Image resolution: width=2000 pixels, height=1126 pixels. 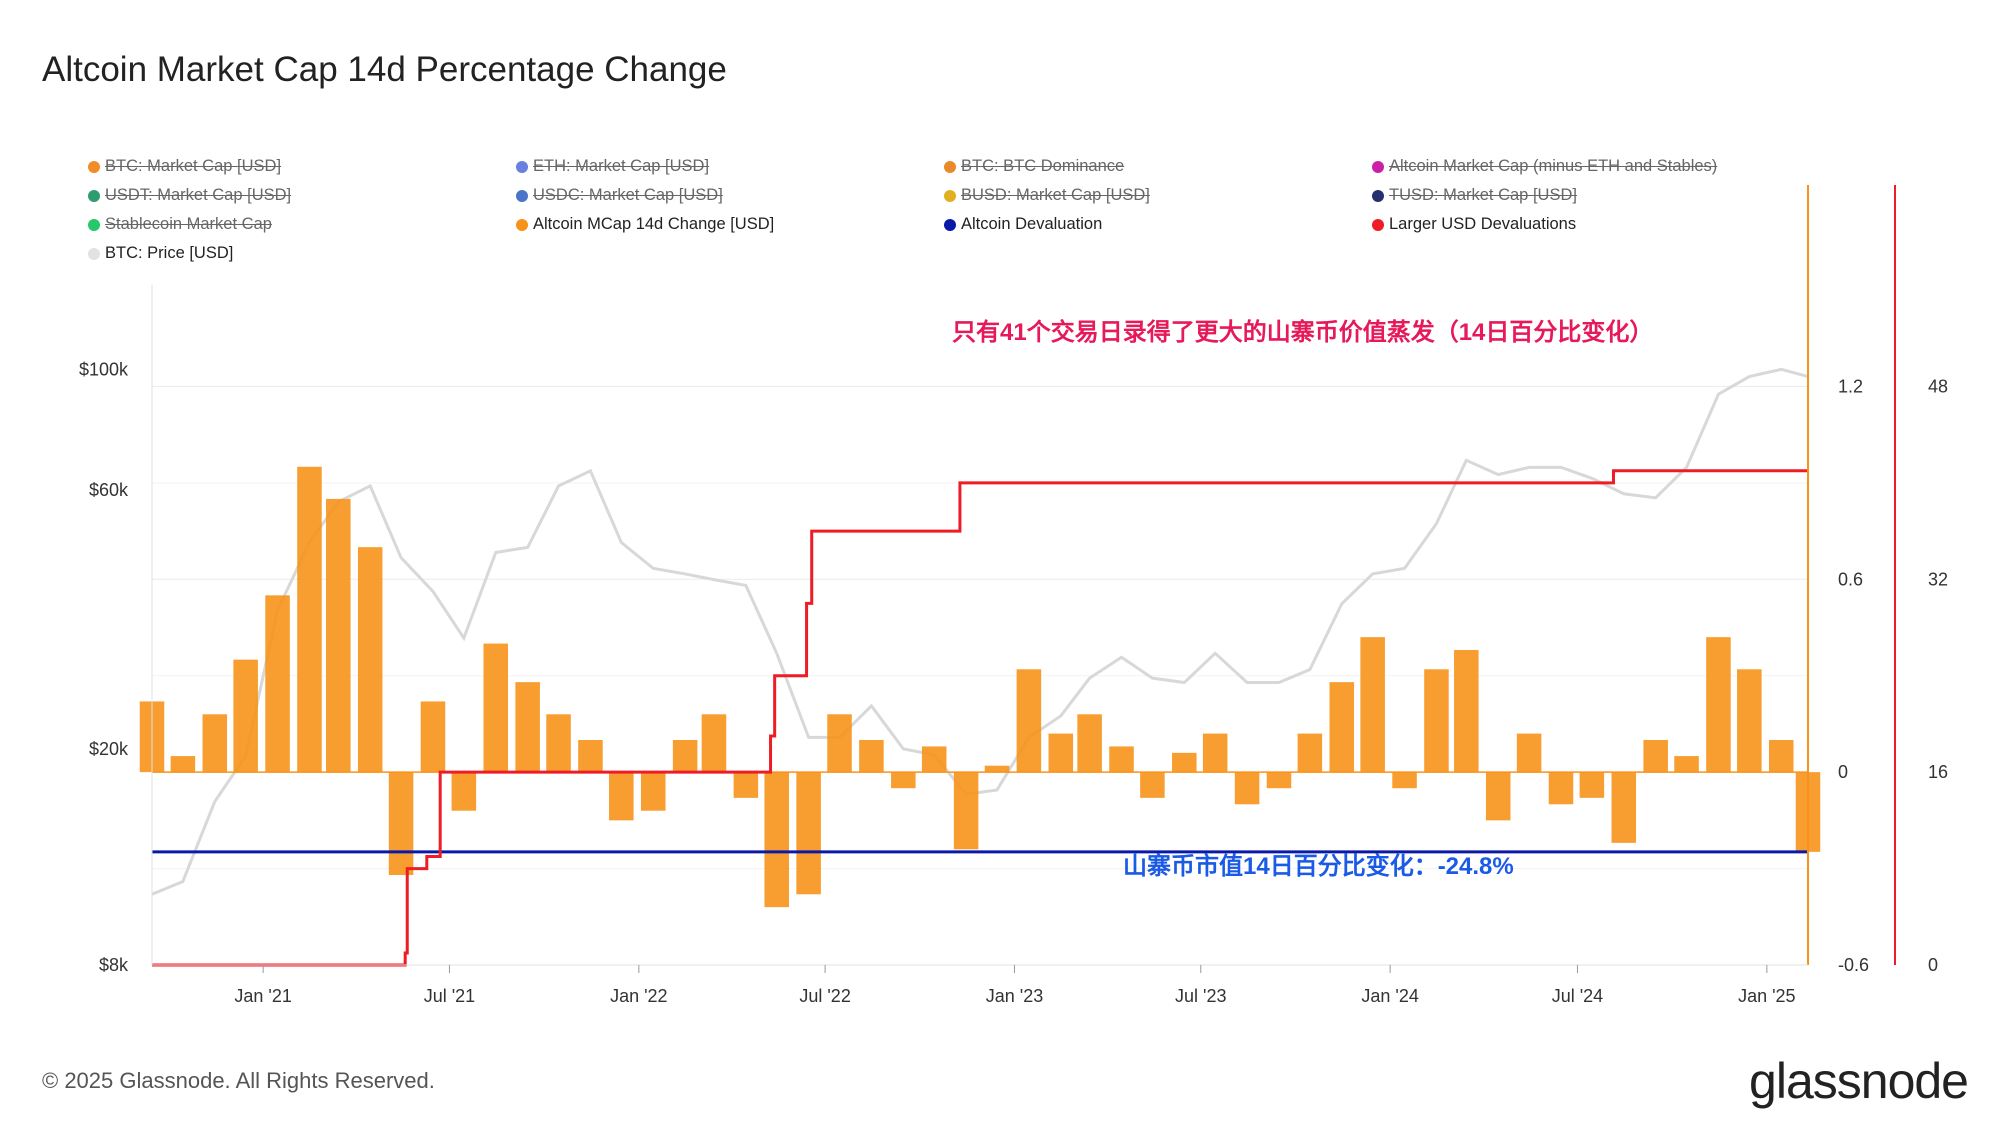 I want to click on legend-item-11: Larger USD Devaluations, so click(x=1586, y=224).